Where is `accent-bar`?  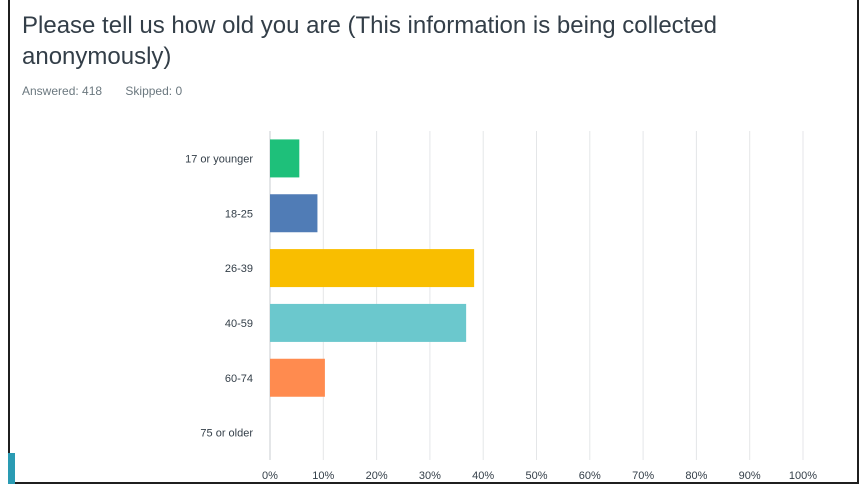
accent-bar is located at coordinates (11, 468).